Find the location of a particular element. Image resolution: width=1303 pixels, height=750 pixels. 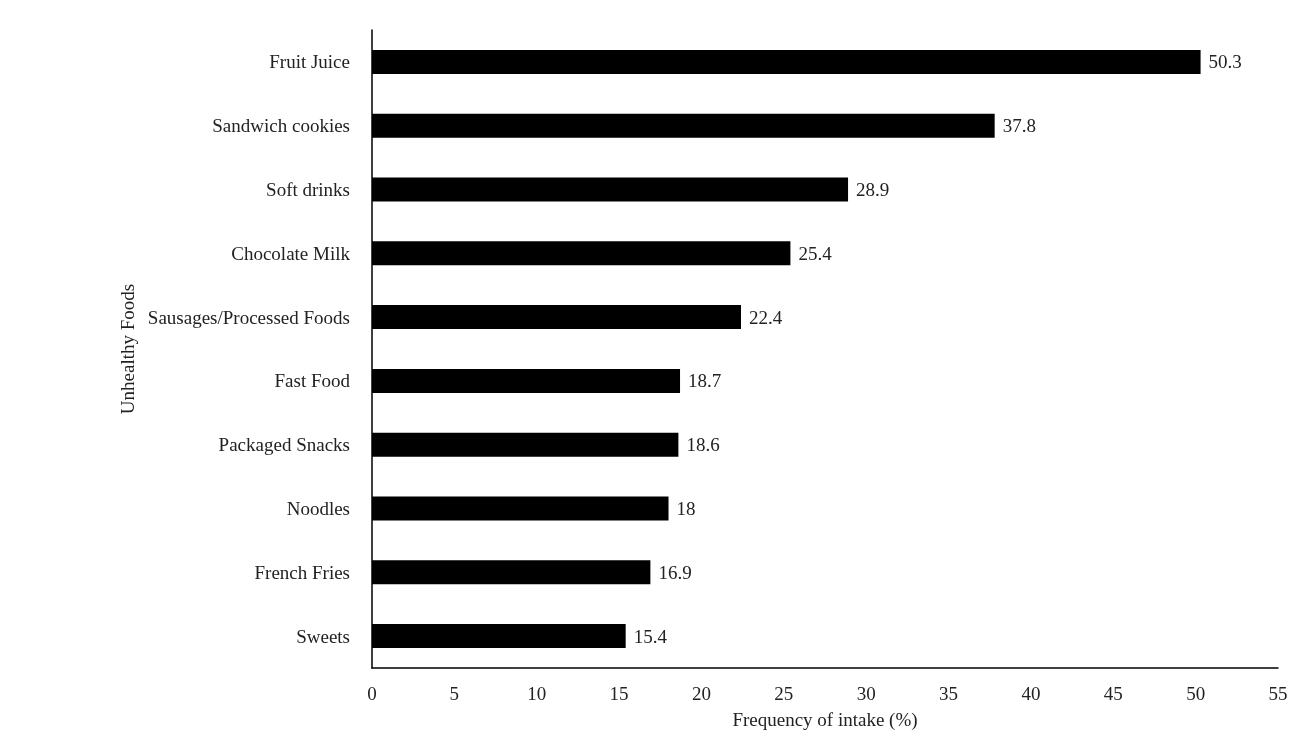

y-tick-label: Soft drinks is located at coordinates (308, 189).